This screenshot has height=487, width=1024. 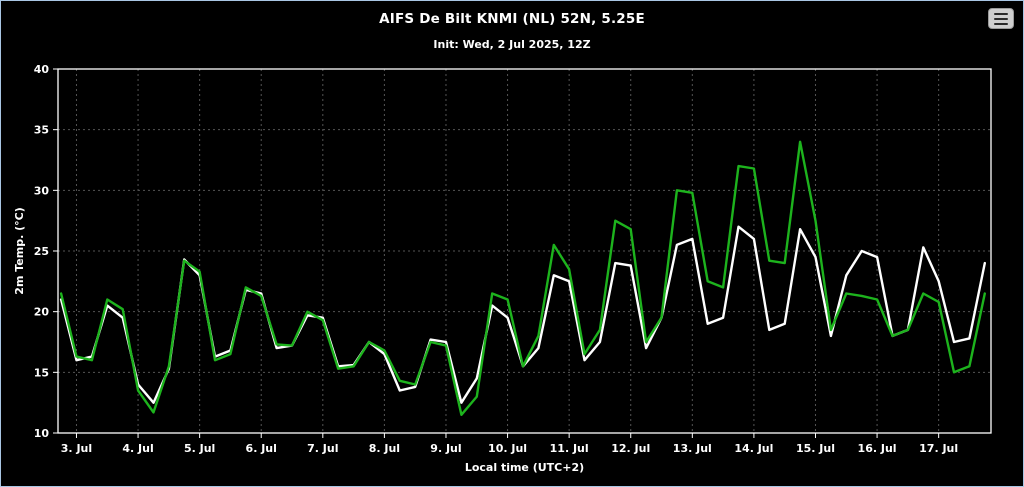 I want to click on svg-text: 9. Jul, so click(x=445, y=448).